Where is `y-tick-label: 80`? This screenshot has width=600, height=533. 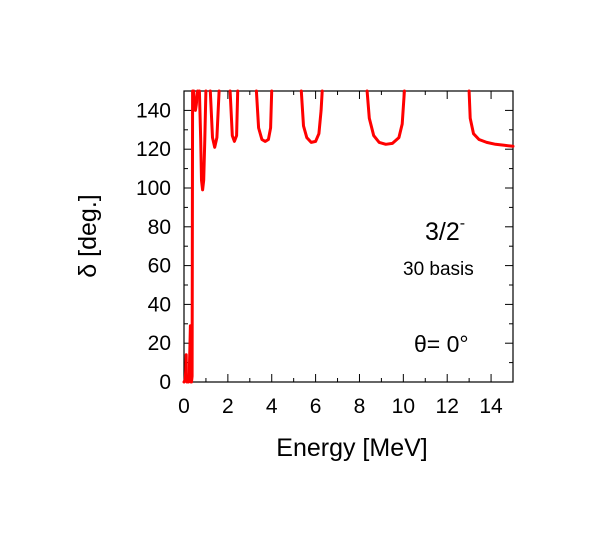 y-tick-label: 80 is located at coordinates (159, 227).